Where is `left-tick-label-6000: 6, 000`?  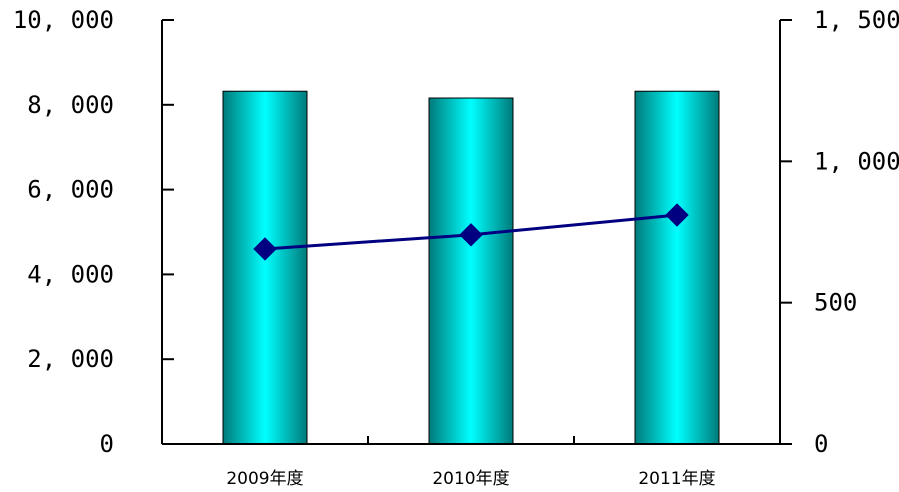 left-tick-label-6000: 6, 000 is located at coordinates (70, 190).